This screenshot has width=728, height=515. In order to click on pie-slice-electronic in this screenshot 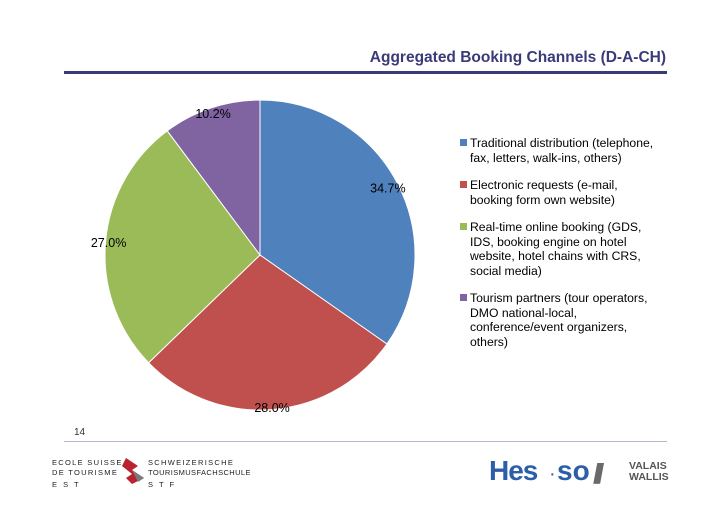, I will do `click(267, 332)`.